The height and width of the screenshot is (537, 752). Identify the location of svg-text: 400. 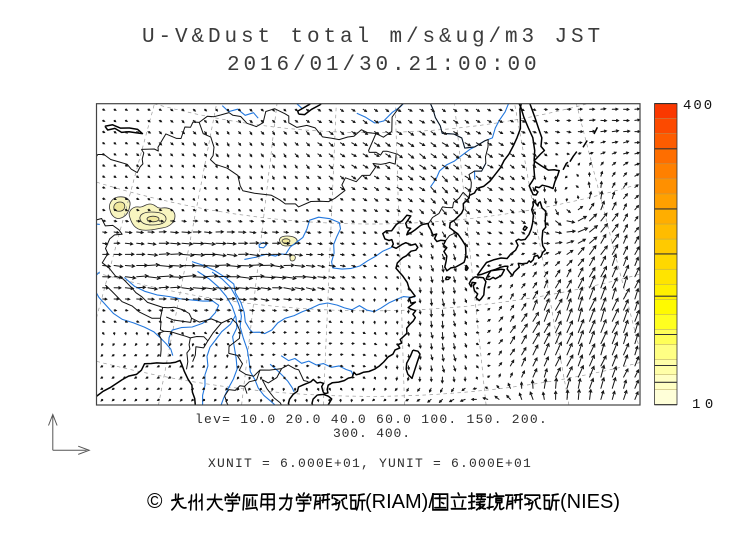
(698, 106).